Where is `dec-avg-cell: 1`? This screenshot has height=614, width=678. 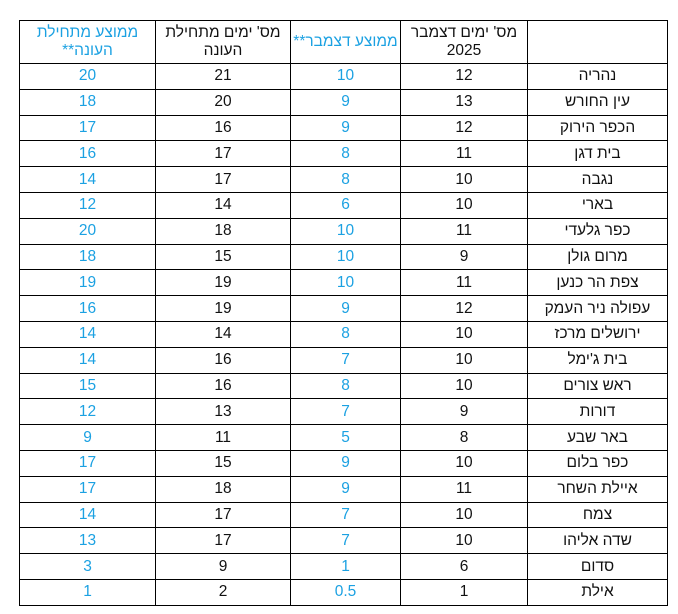 dec-avg-cell: 1 is located at coordinates (345, 566).